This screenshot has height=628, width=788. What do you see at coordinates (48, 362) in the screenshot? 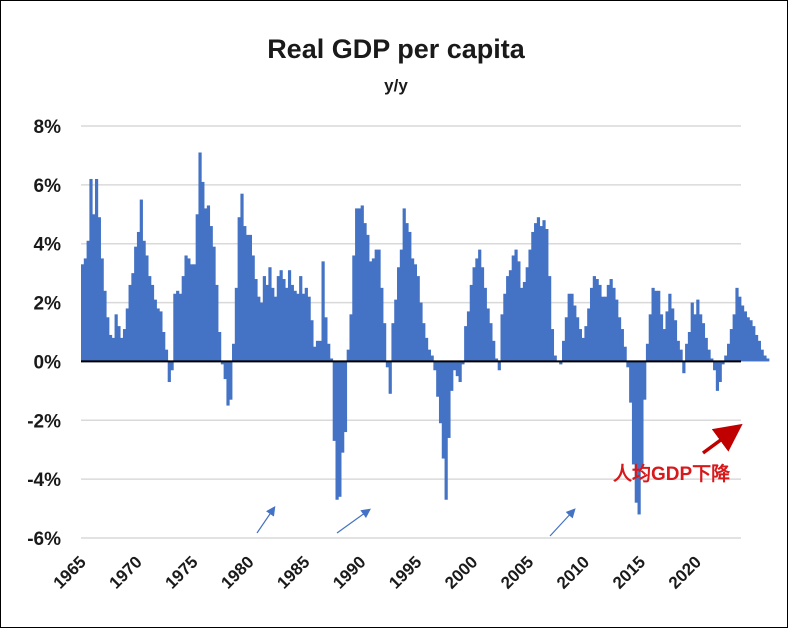
I see `y-tick-label: 0%` at bounding box center [48, 362].